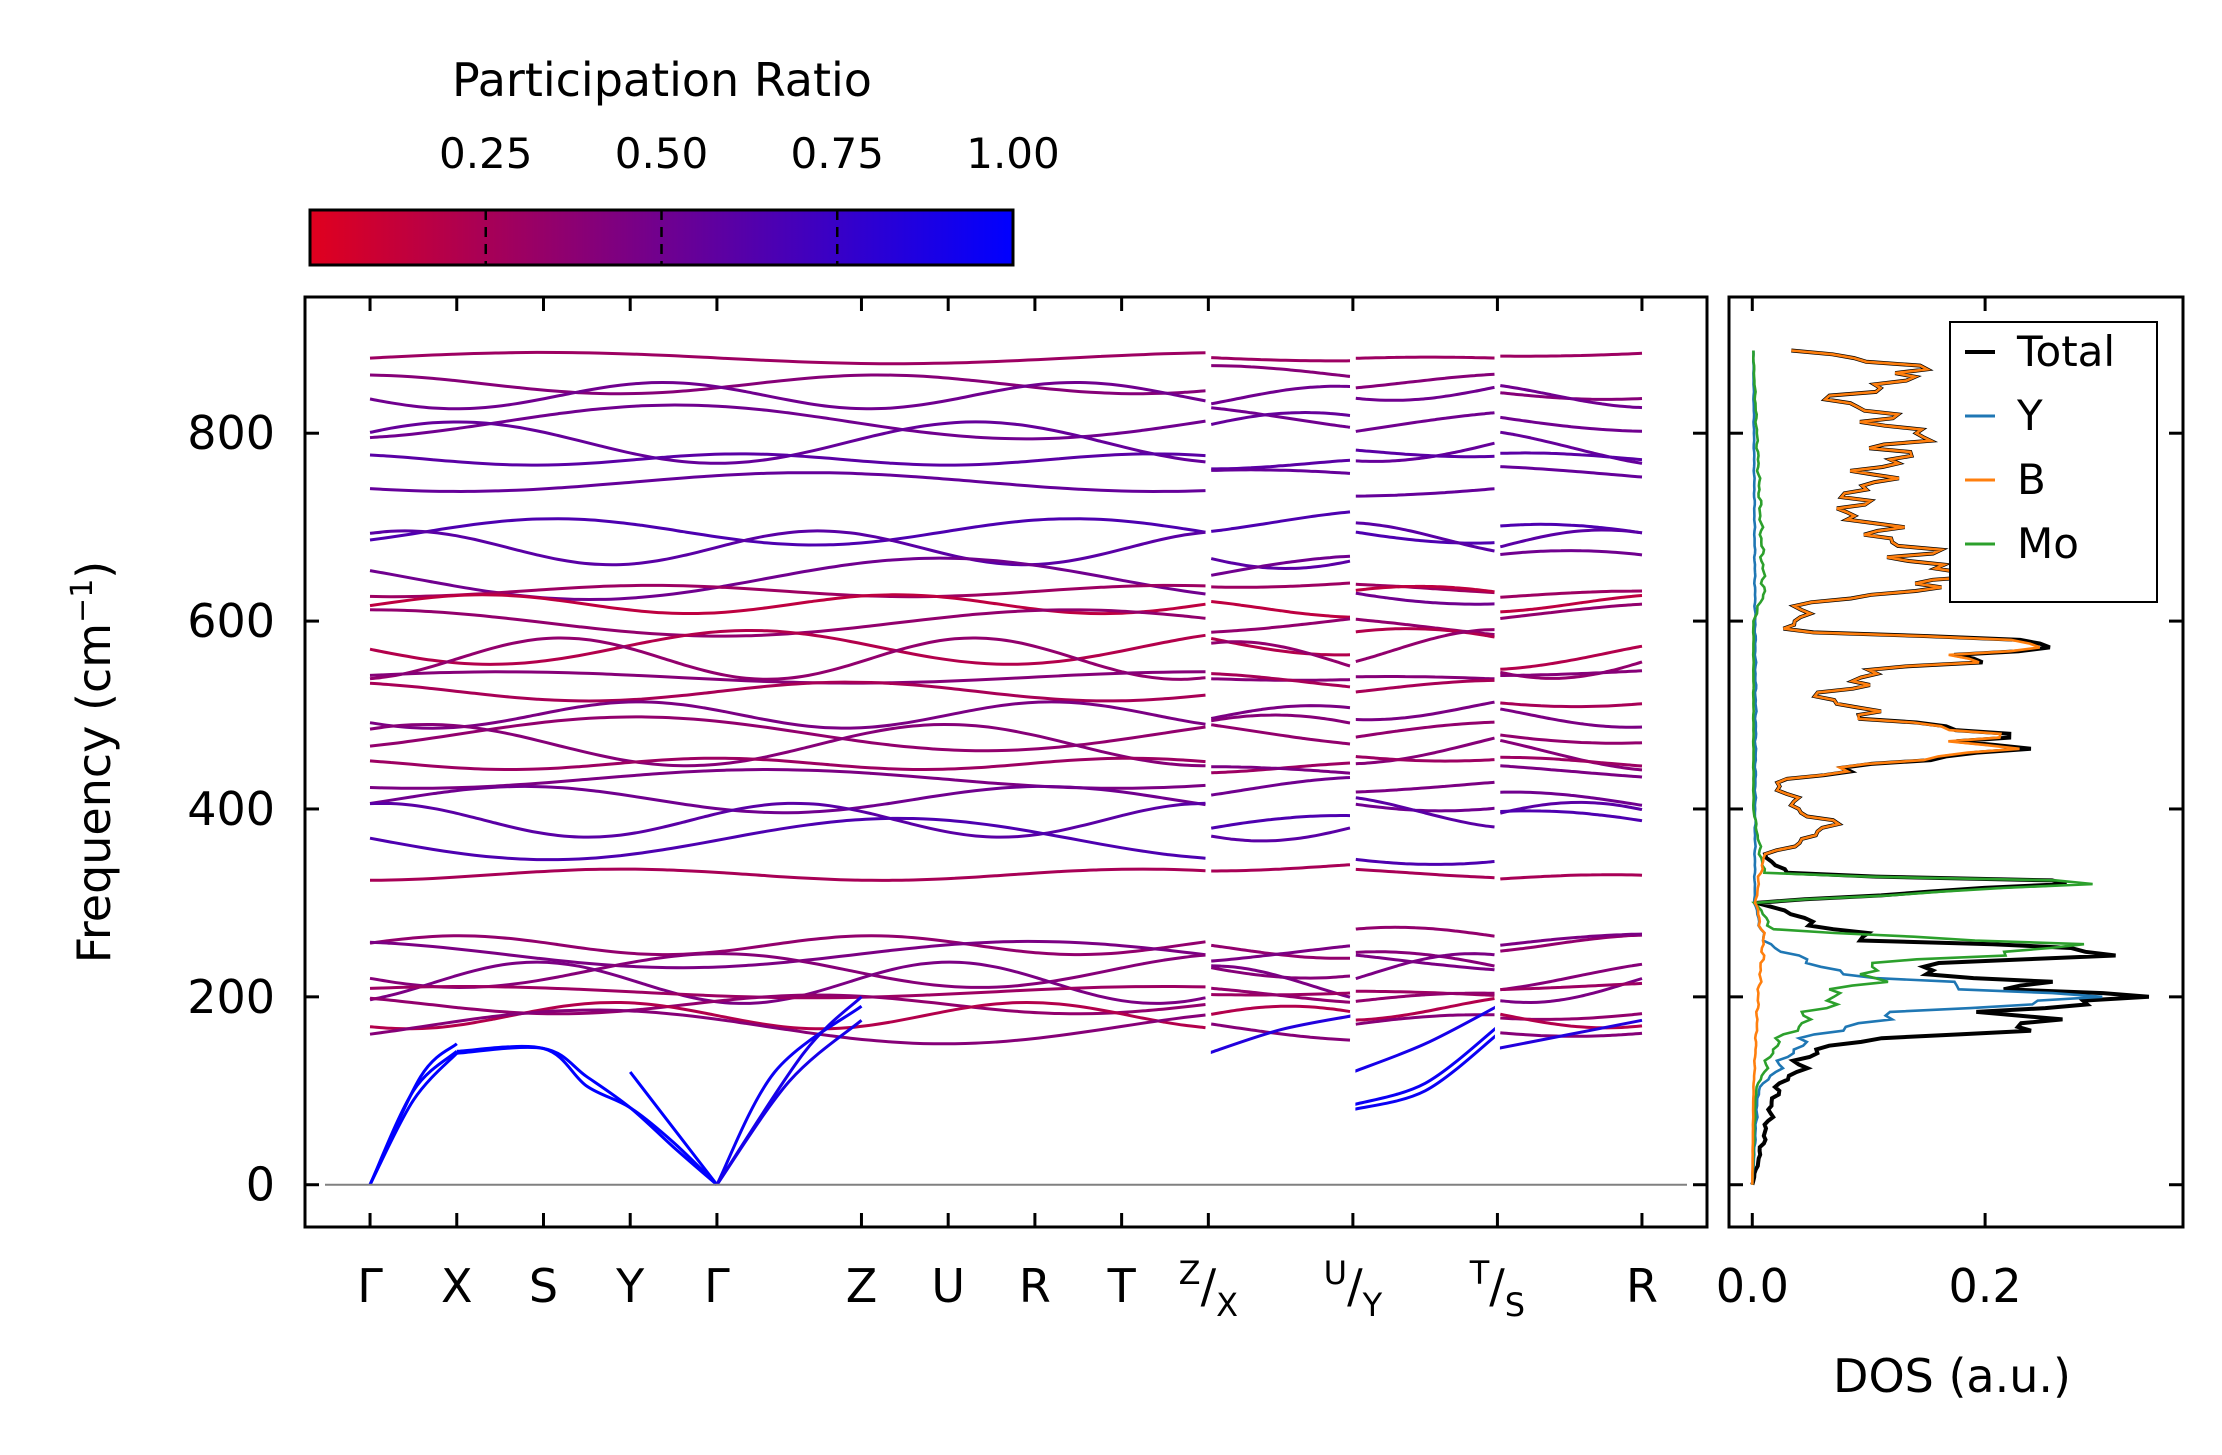  I want to click on band-x-tick-label: T/S, so click(1497, 1289).